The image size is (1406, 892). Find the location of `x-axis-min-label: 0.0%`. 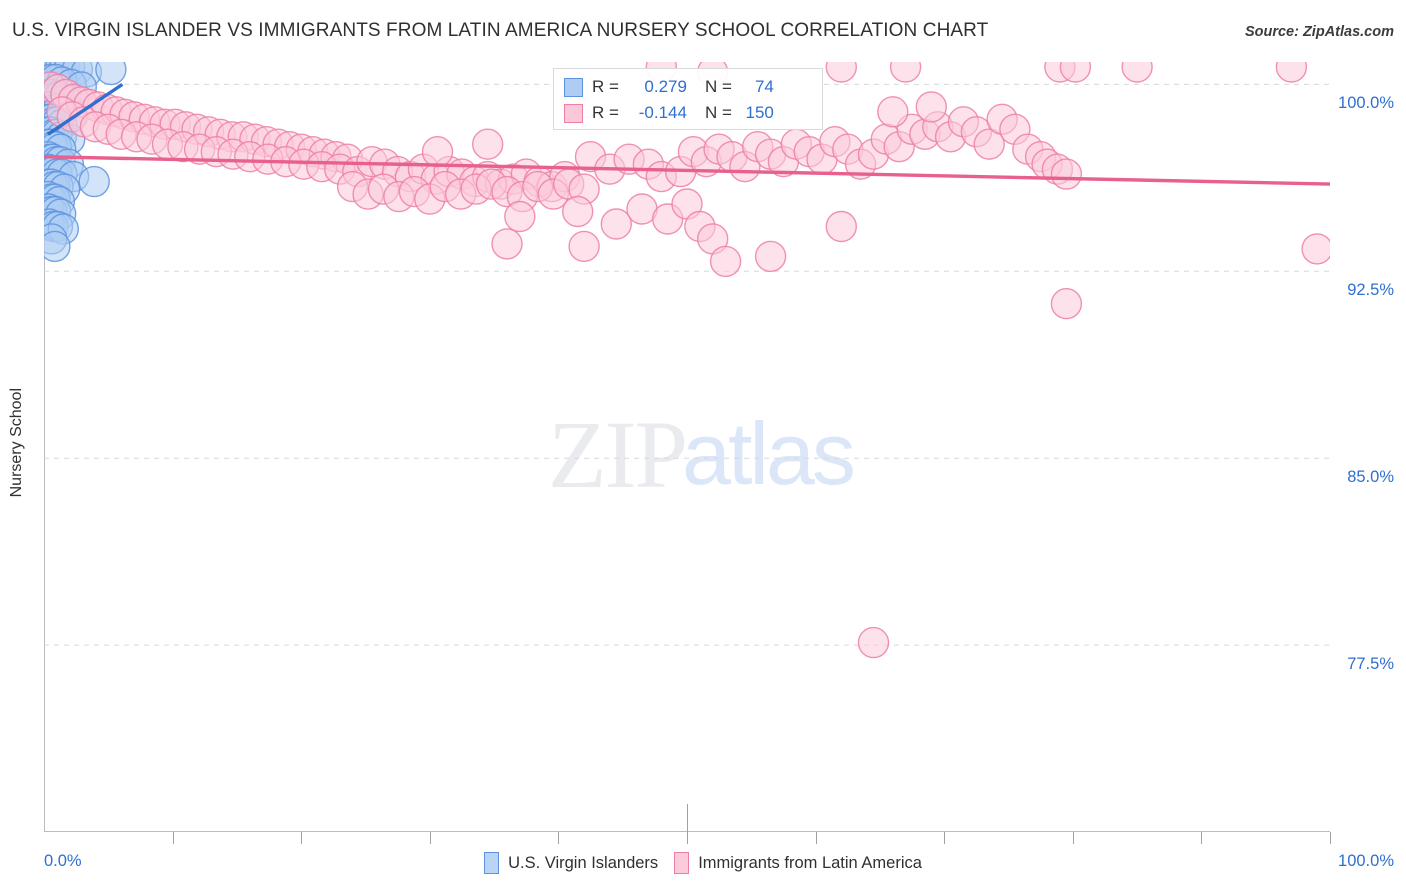

x-axis-min-label: 0.0% is located at coordinates (63, 861).